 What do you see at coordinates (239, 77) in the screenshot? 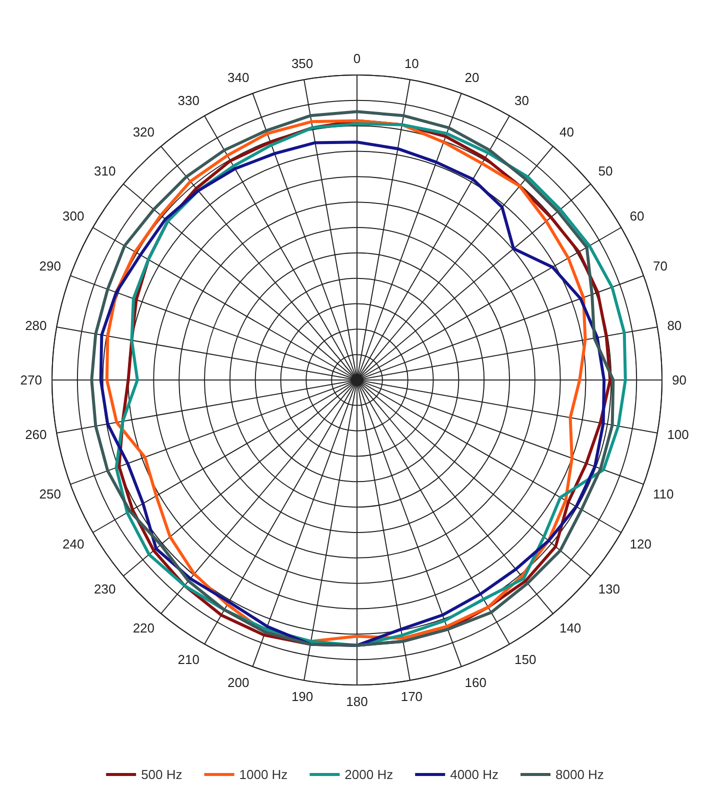
I see `spoke-label: 340` at bounding box center [239, 77].